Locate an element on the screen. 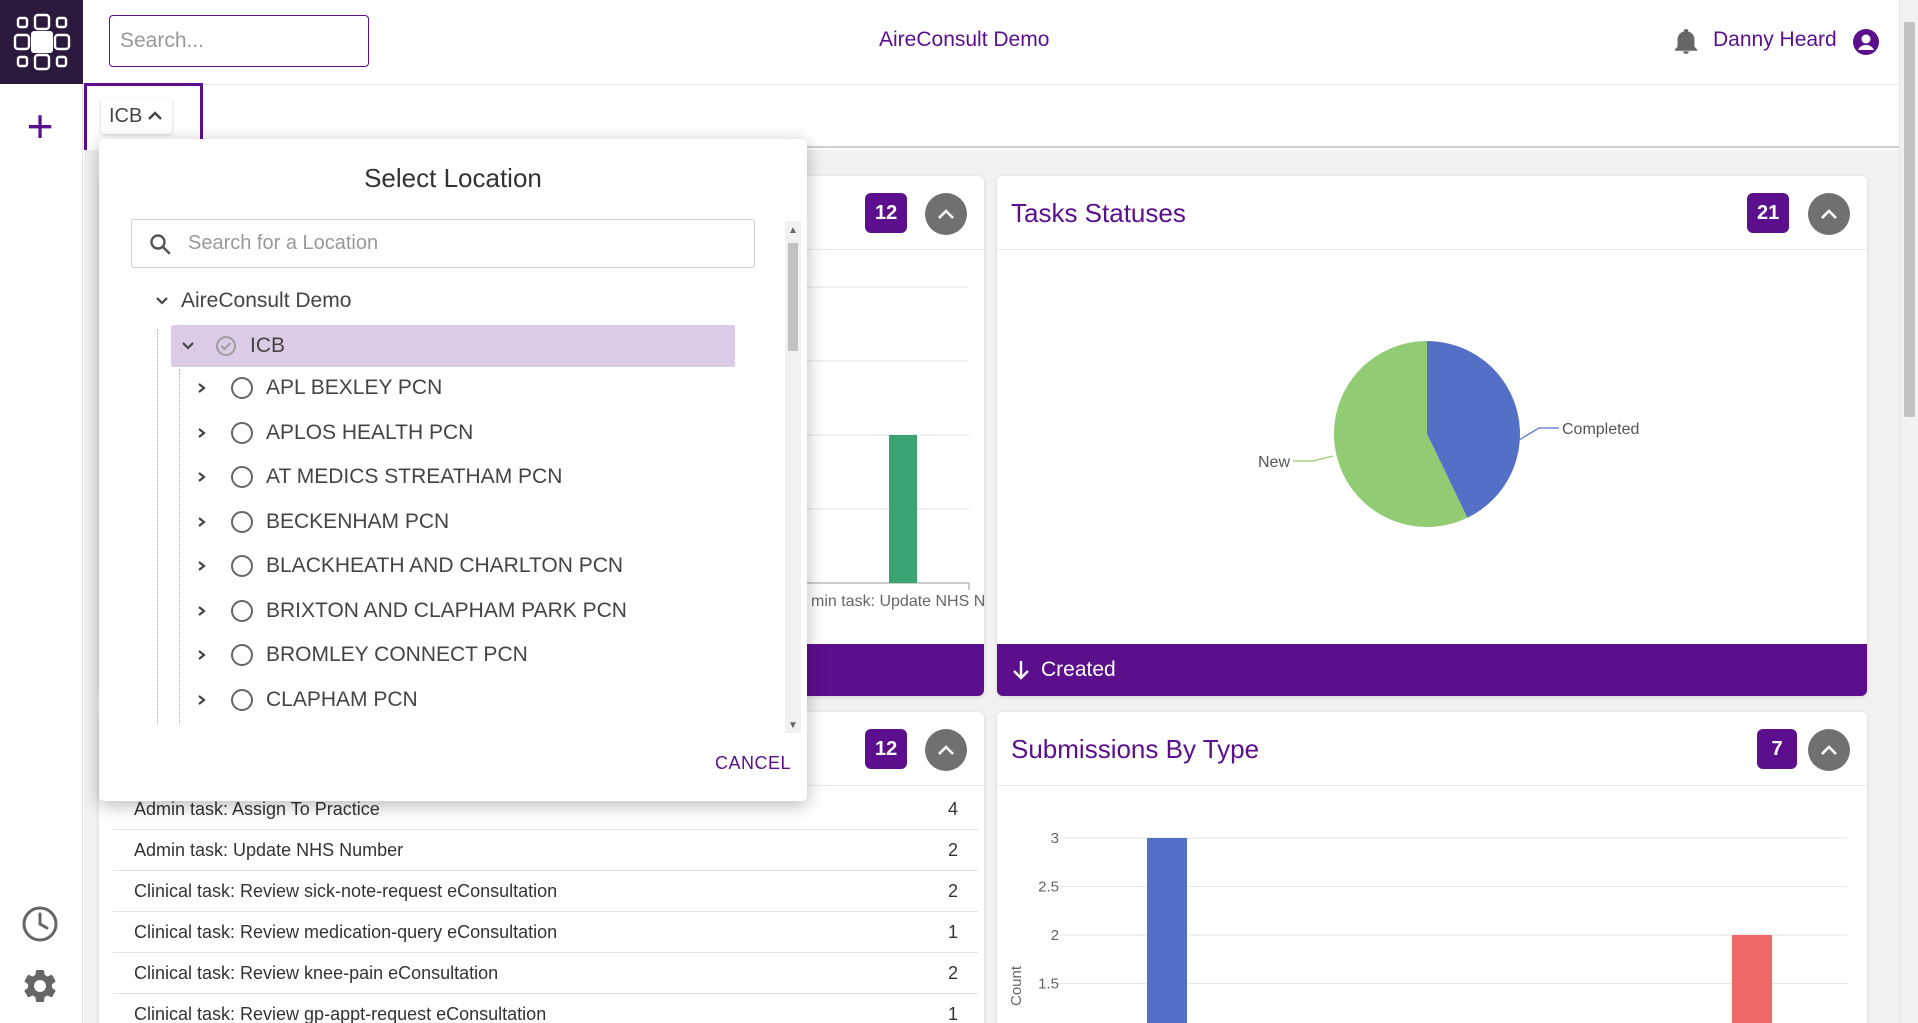 The width and height of the screenshot is (1918, 1023). sort-created-footer: Created is located at coordinates (1432, 670).